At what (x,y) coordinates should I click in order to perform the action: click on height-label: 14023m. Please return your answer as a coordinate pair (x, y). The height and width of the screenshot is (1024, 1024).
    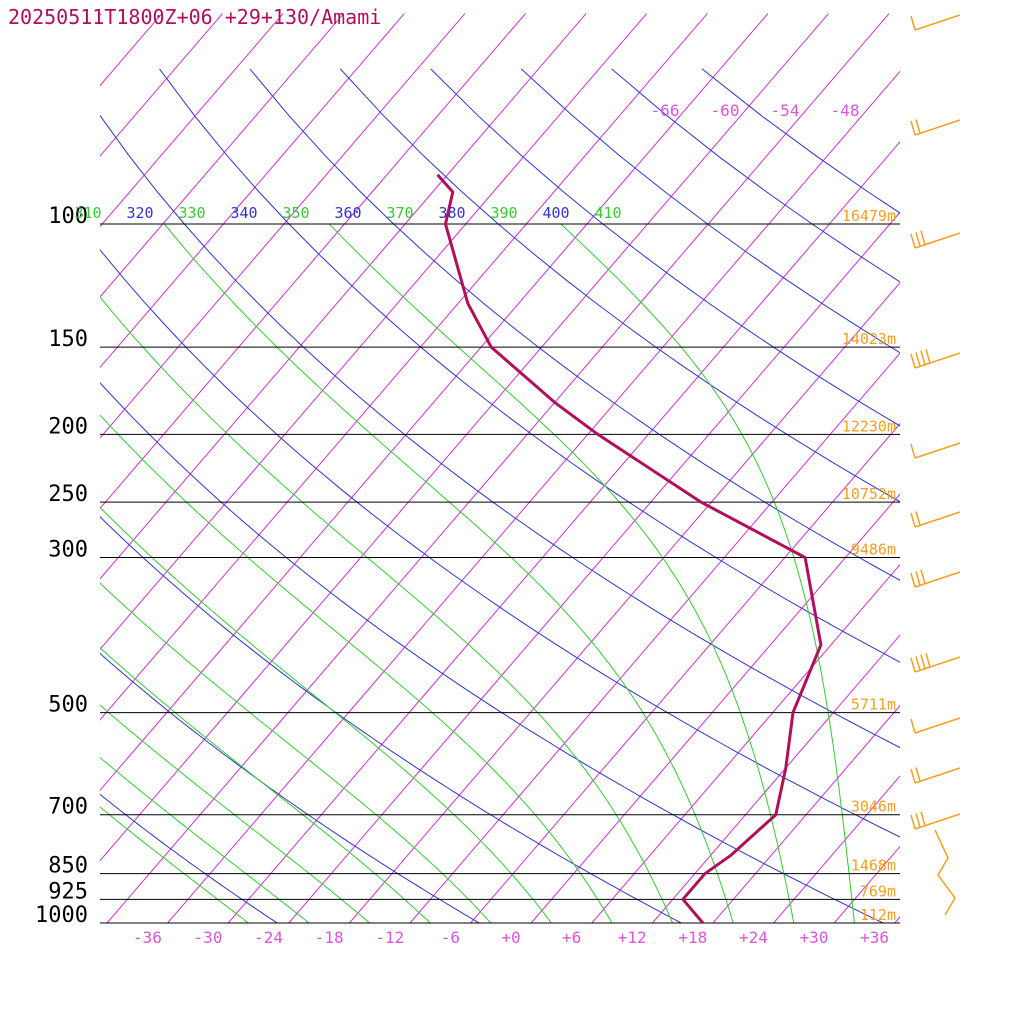
    Looking at the image, I should click on (869, 339).